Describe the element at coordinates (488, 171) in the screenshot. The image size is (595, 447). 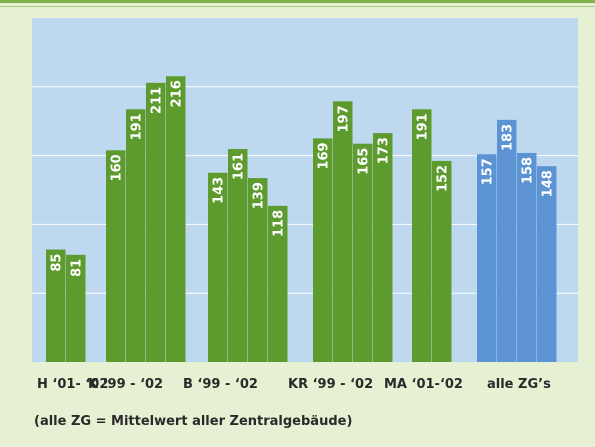
I see `value-label: 157` at that location.